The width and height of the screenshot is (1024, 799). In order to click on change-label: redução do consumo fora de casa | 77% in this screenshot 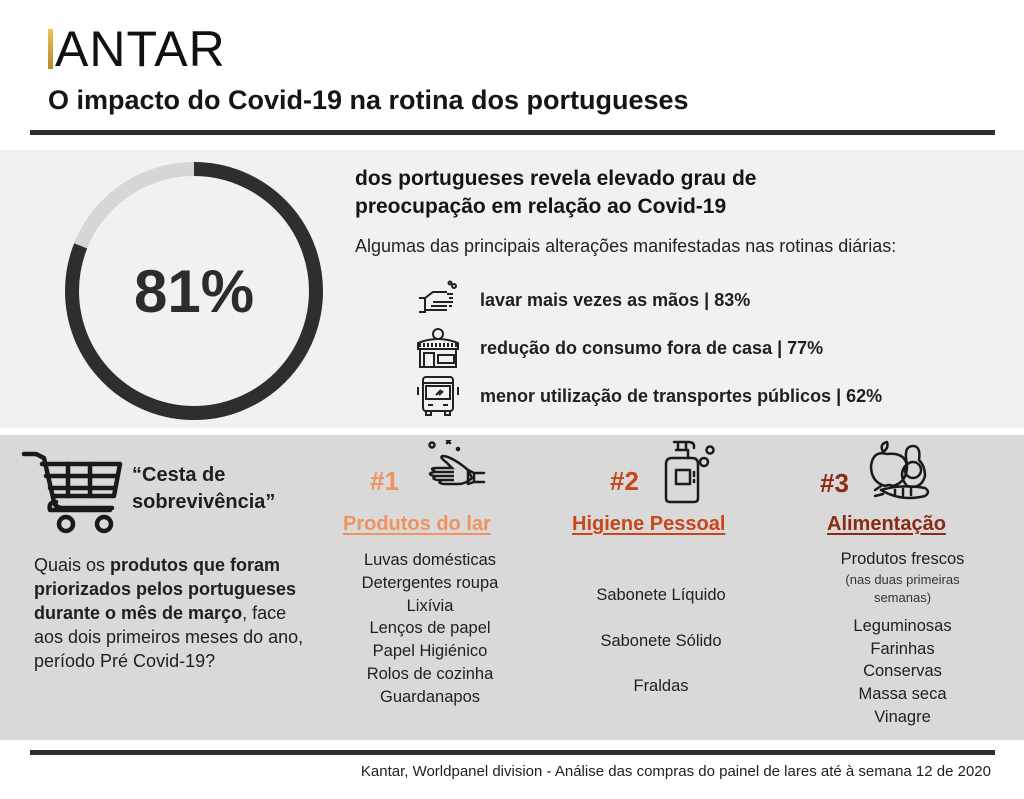, I will do `click(652, 347)`.